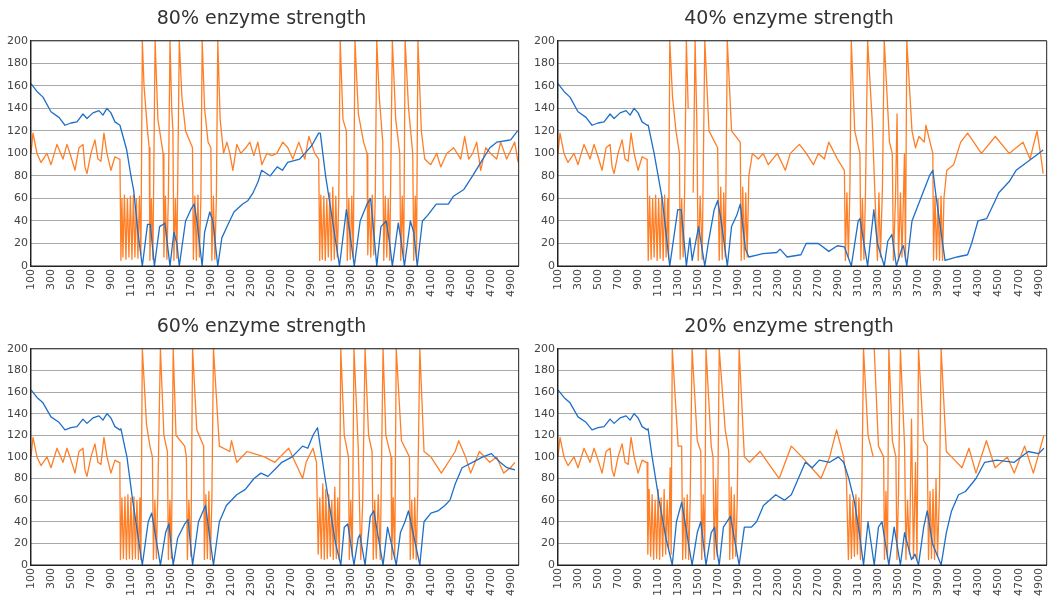 The width and height of the screenshot is (1055, 599). Describe the element at coordinates (261, 17) in the screenshot. I see `chart-title: 80% enzyme strength` at that location.